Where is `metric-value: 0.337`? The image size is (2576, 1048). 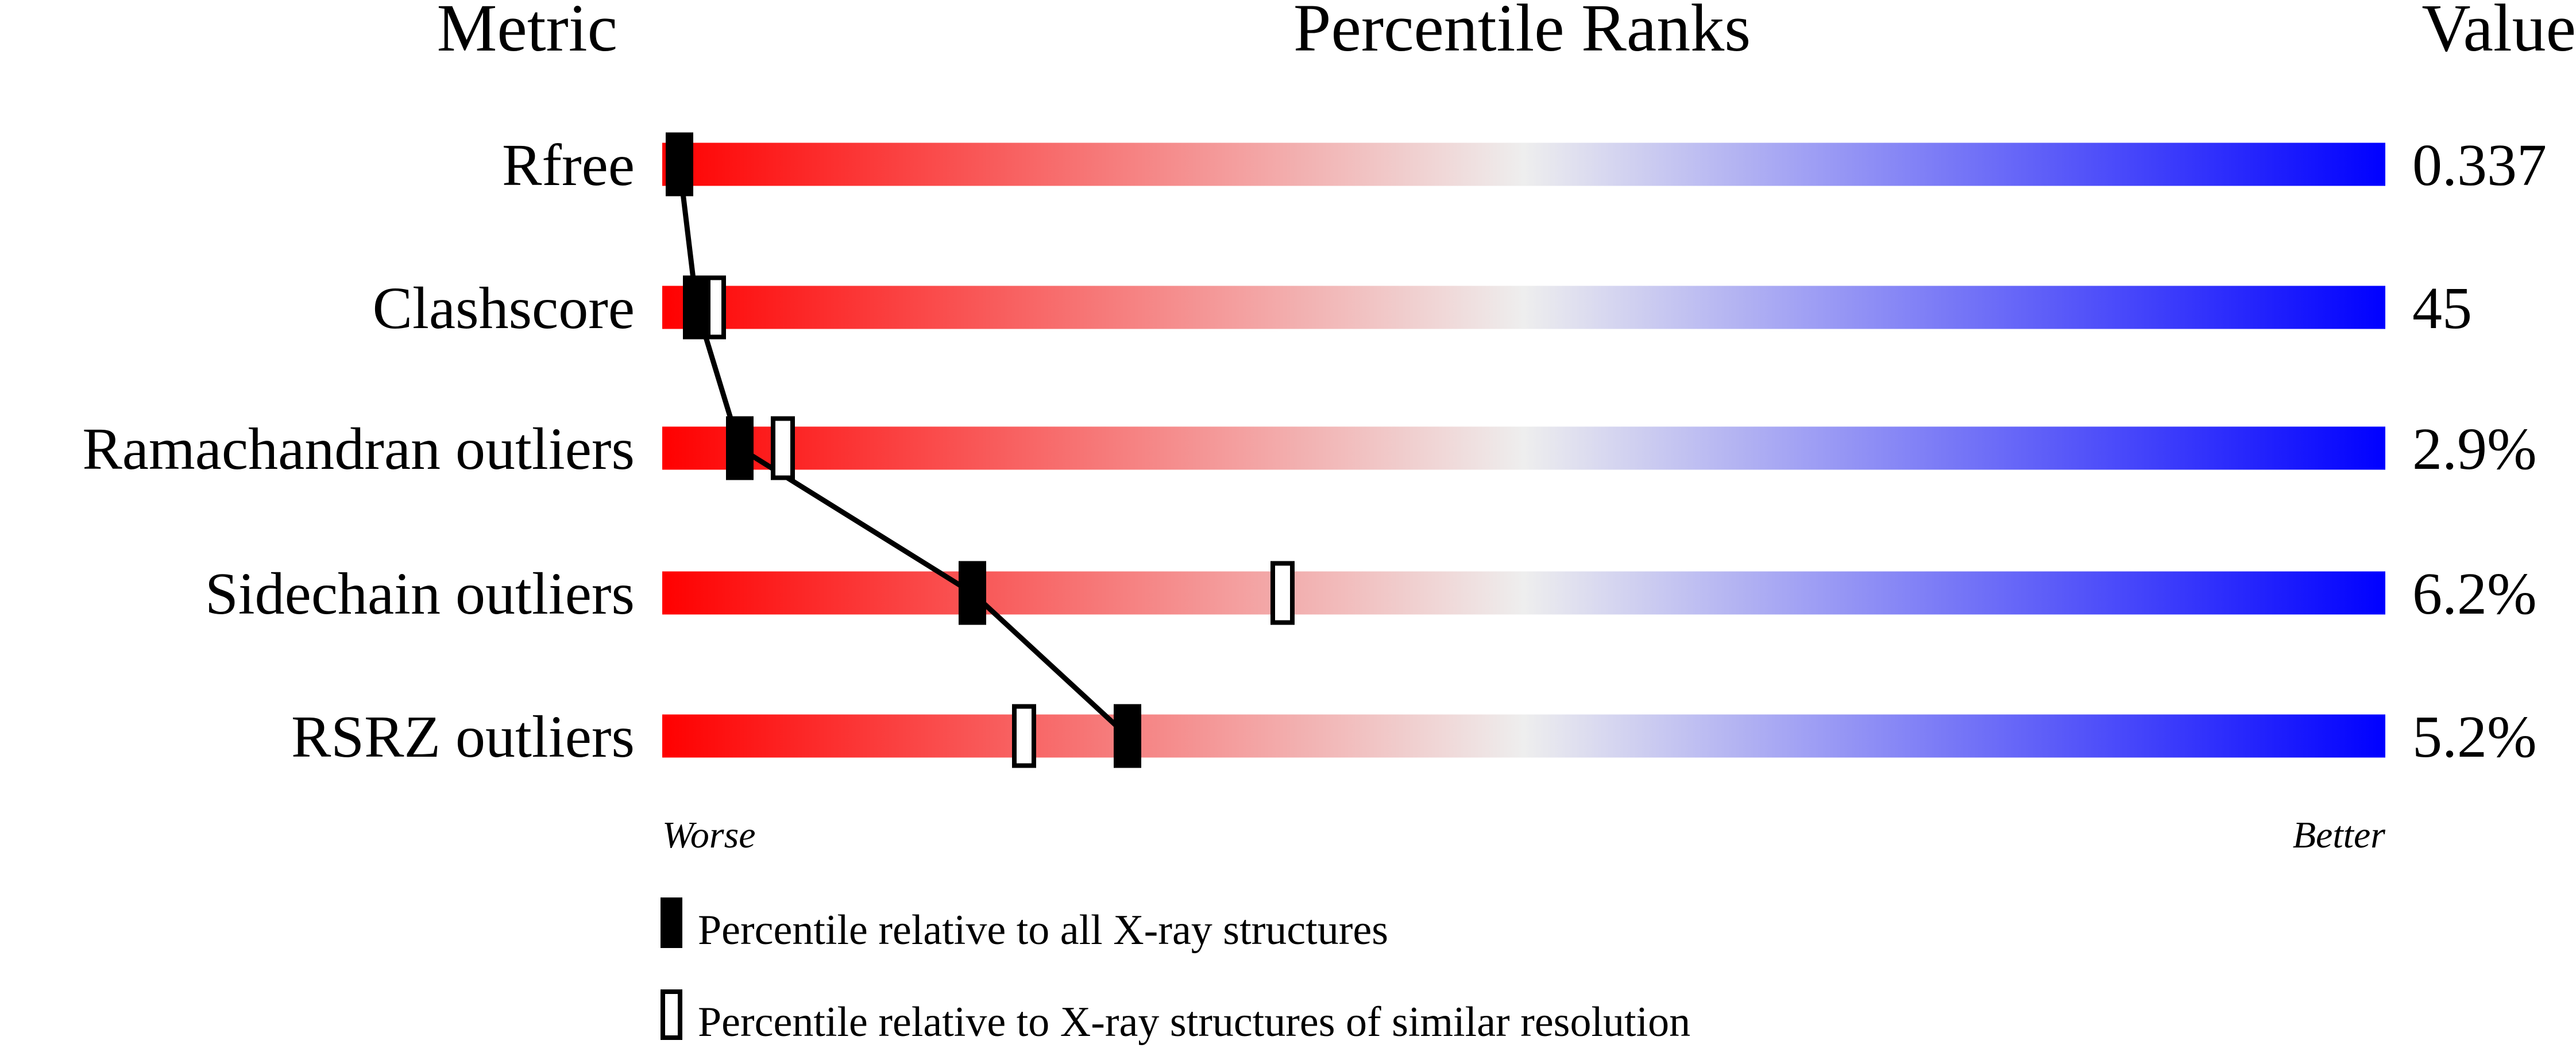 metric-value: 0.337 is located at coordinates (2479, 165).